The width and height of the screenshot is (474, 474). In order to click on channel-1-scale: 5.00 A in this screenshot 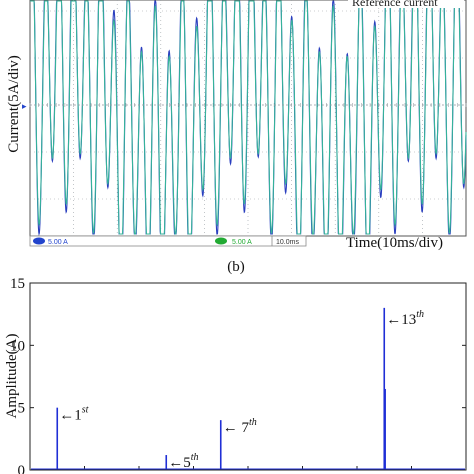, I will do `click(58, 242)`.